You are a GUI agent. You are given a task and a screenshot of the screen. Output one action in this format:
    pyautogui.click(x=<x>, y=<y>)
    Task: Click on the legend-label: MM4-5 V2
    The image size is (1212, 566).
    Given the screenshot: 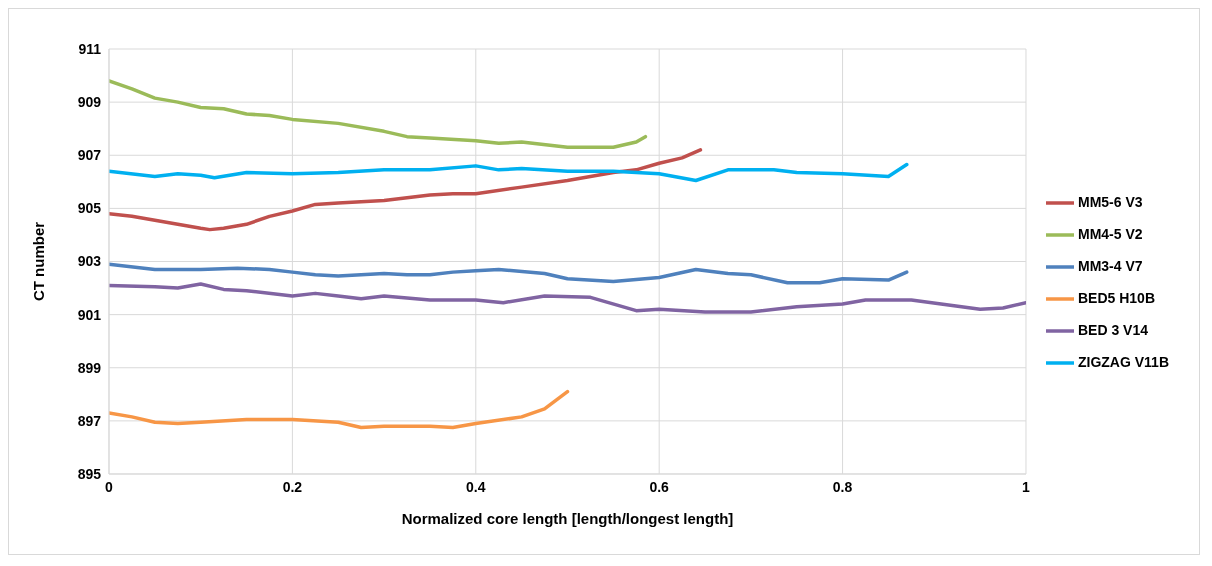 What is the action you would take?
    pyautogui.click(x=1110, y=233)
    